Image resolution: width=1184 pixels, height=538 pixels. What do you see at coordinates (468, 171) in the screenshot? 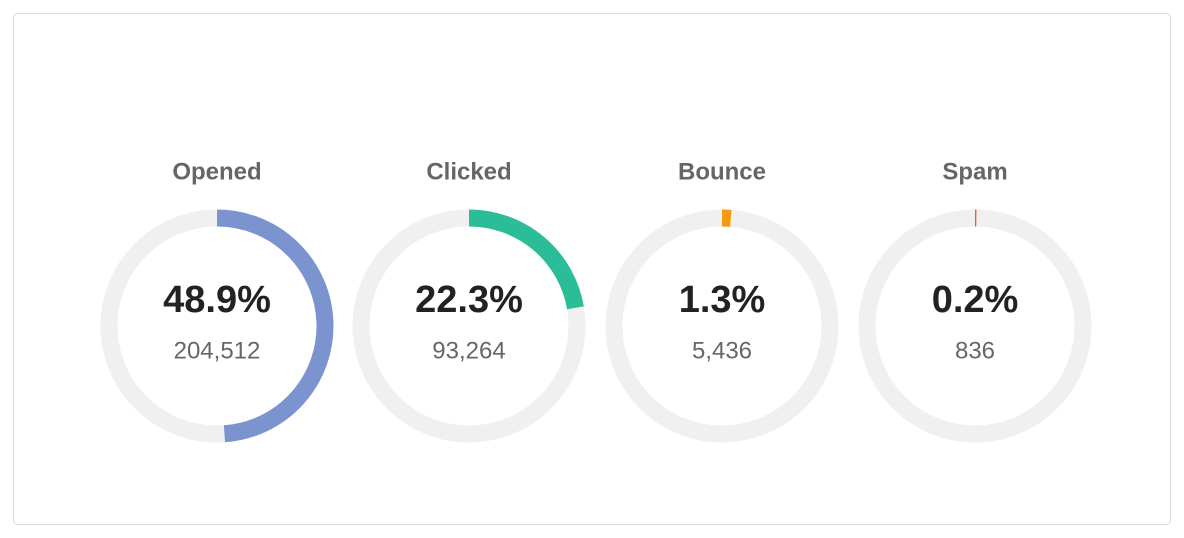
I see `gauge-title: Clicked` at bounding box center [468, 171].